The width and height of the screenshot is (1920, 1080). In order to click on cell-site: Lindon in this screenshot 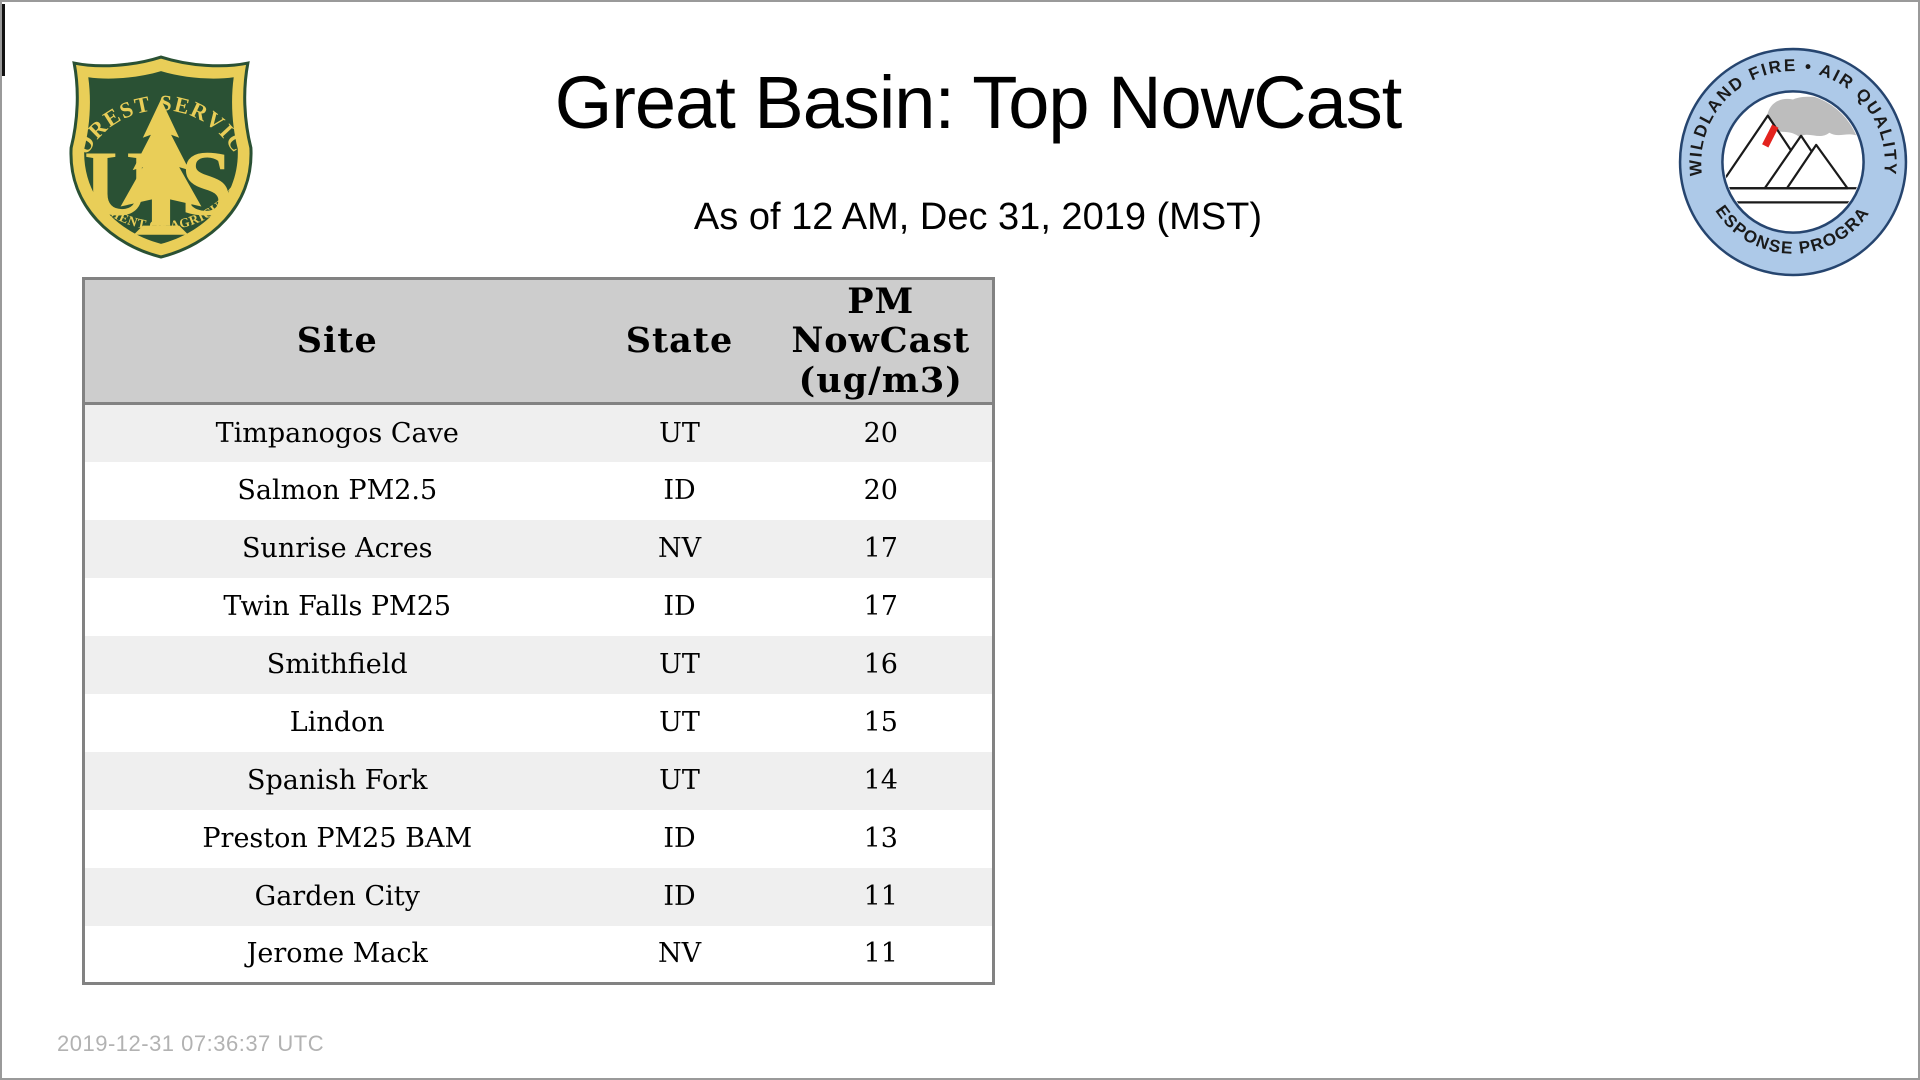, I will do `click(337, 722)`.